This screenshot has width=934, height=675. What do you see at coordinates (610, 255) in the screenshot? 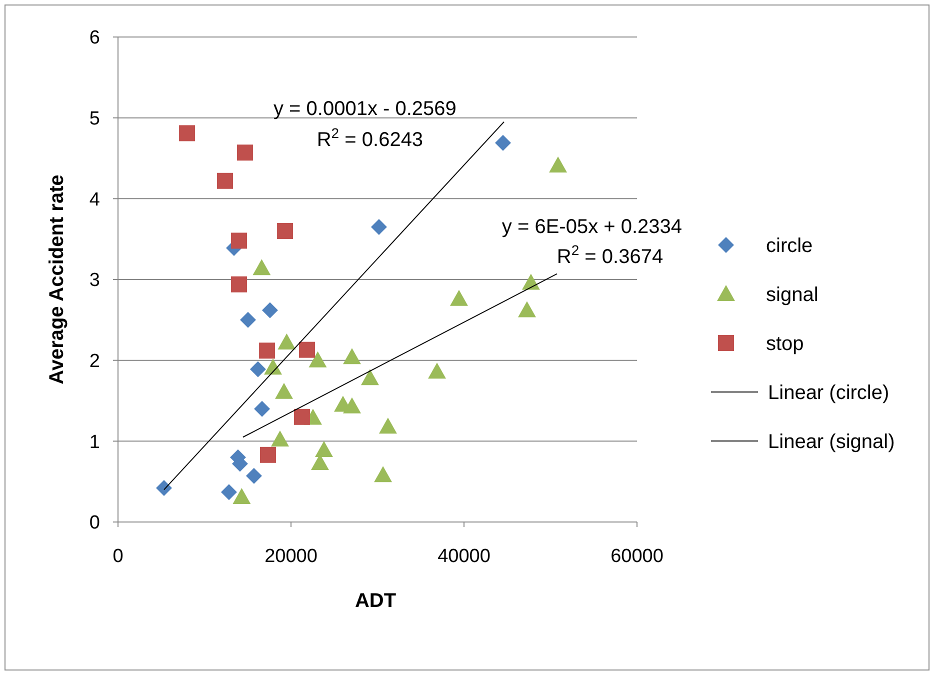
I see `annotation: R$^{2}$ = 0.3674` at bounding box center [610, 255].